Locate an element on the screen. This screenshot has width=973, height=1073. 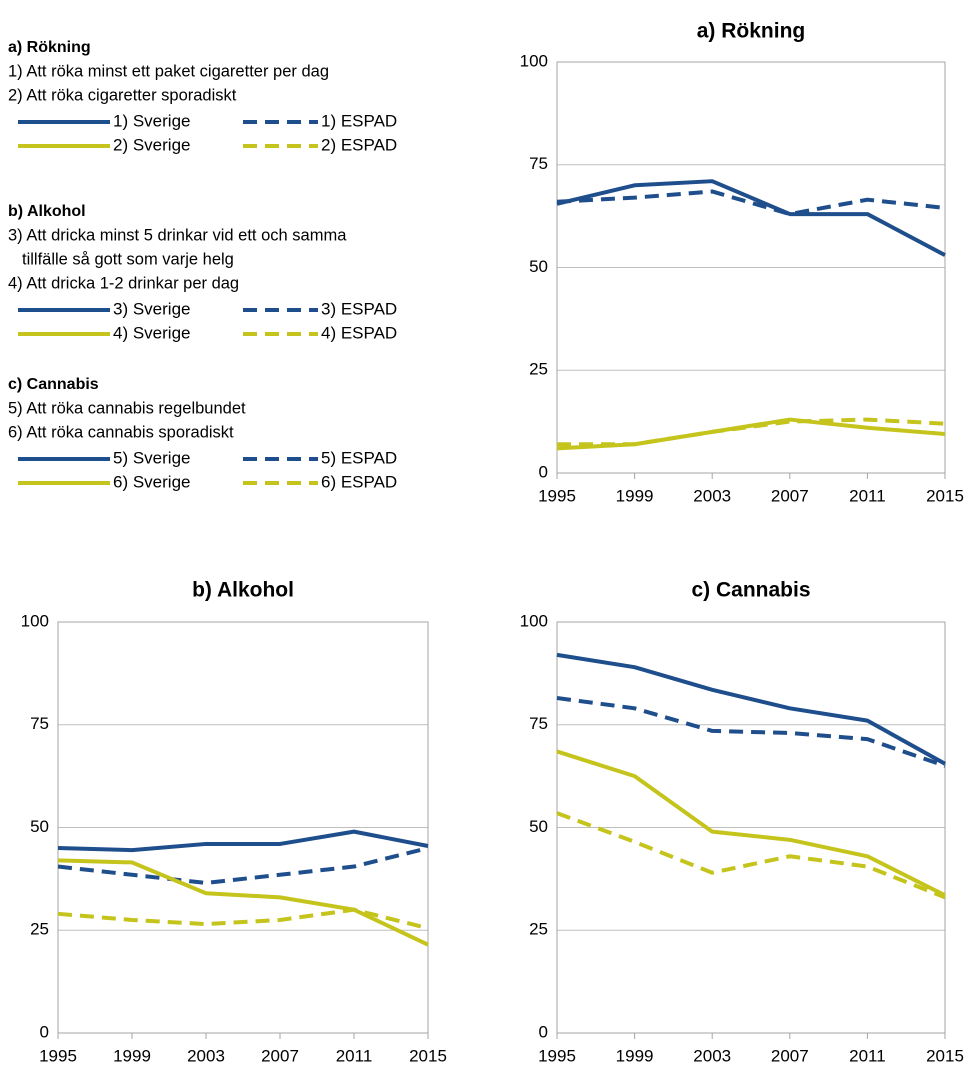
legend-label: 2) Sverige is located at coordinates (151, 144).